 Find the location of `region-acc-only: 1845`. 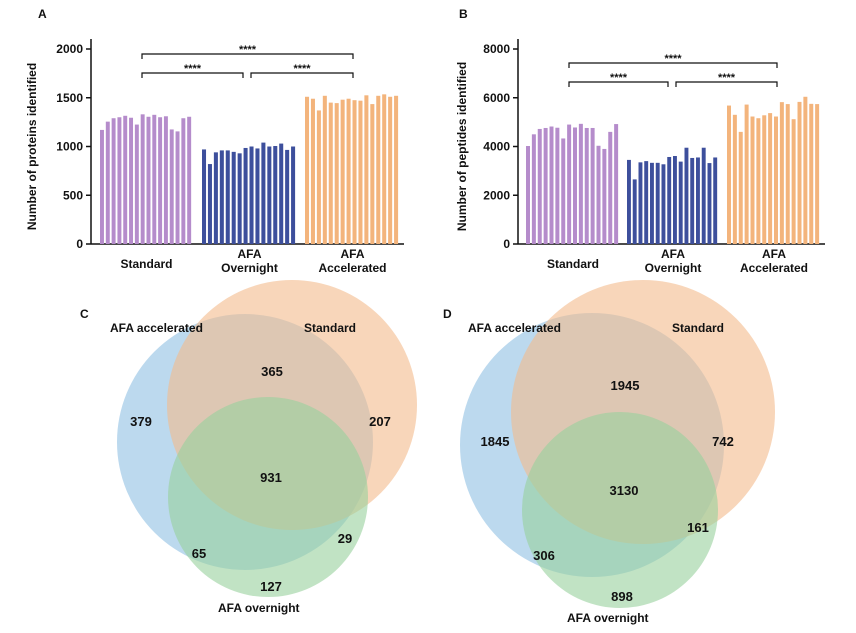

region-acc-only: 1845 is located at coordinates (495, 441).